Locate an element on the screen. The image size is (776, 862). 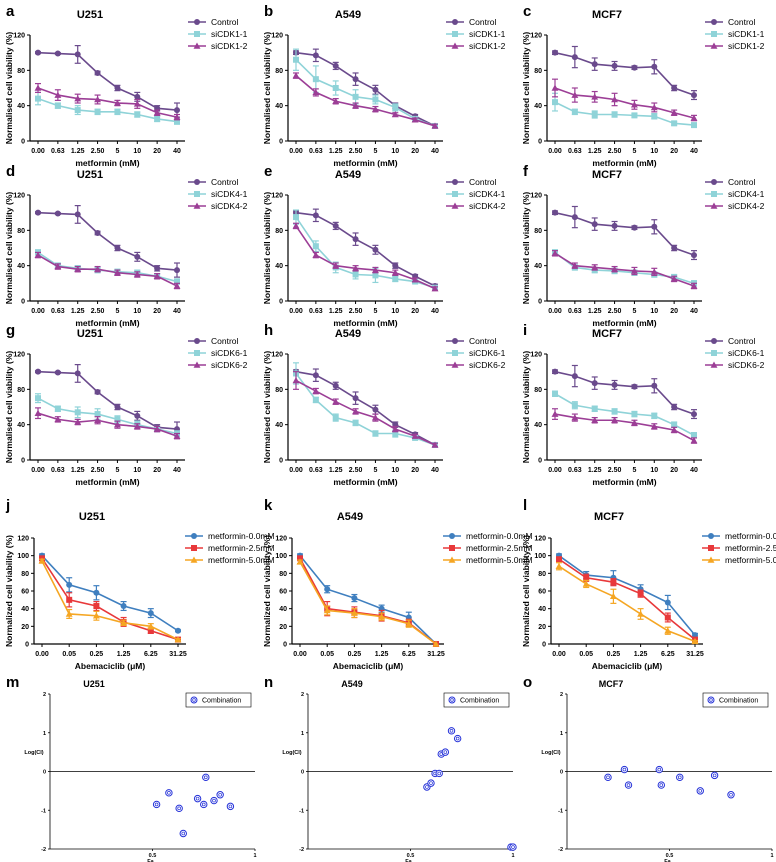
x-axis-label: metformin (mM) is located at coordinates (365, 163).